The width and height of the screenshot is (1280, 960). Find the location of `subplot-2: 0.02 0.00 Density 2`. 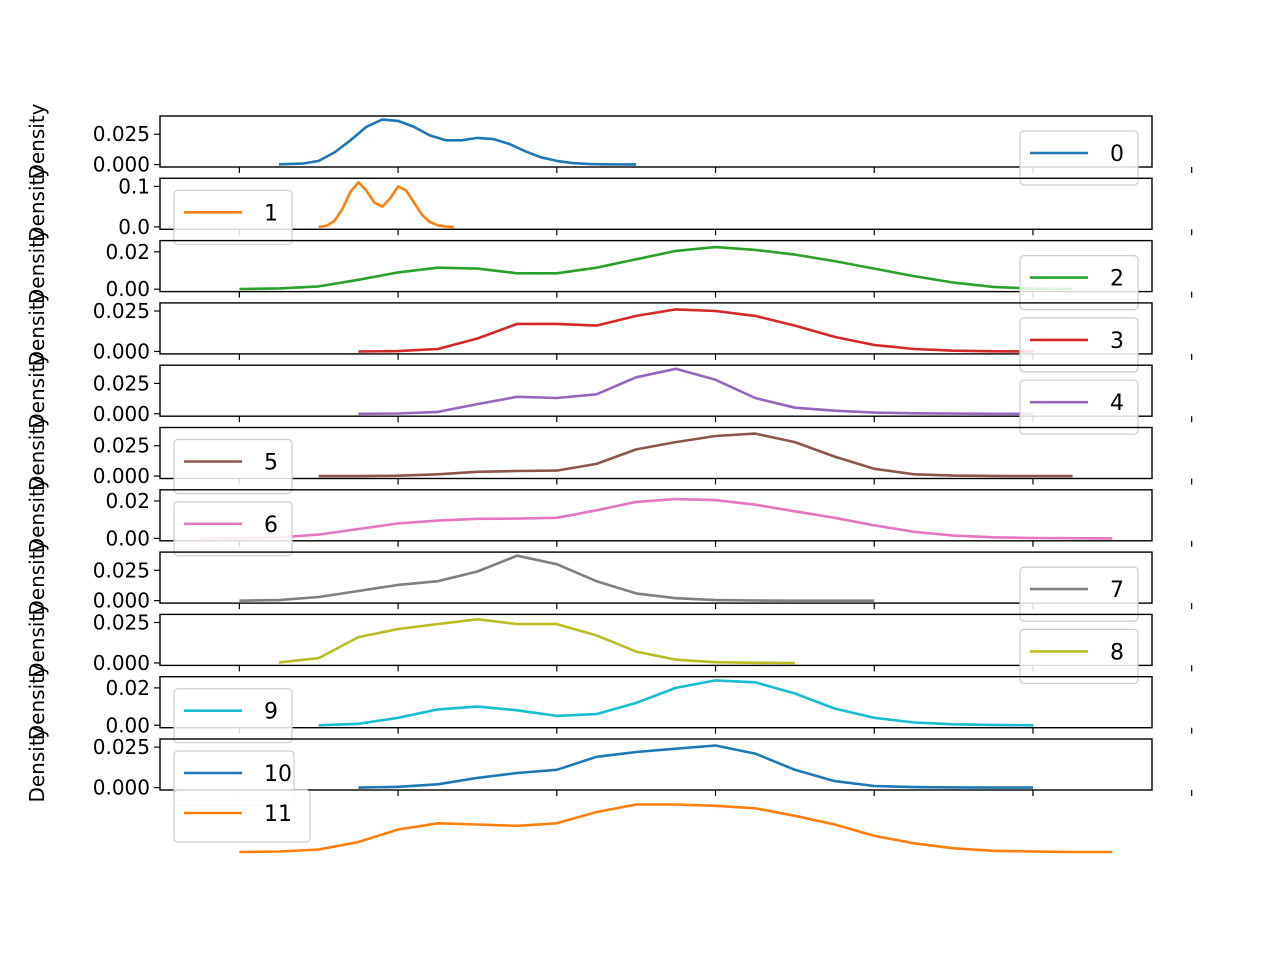

subplot-2: 0.02 0.00 Density 2 is located at coordinates (609, 269).